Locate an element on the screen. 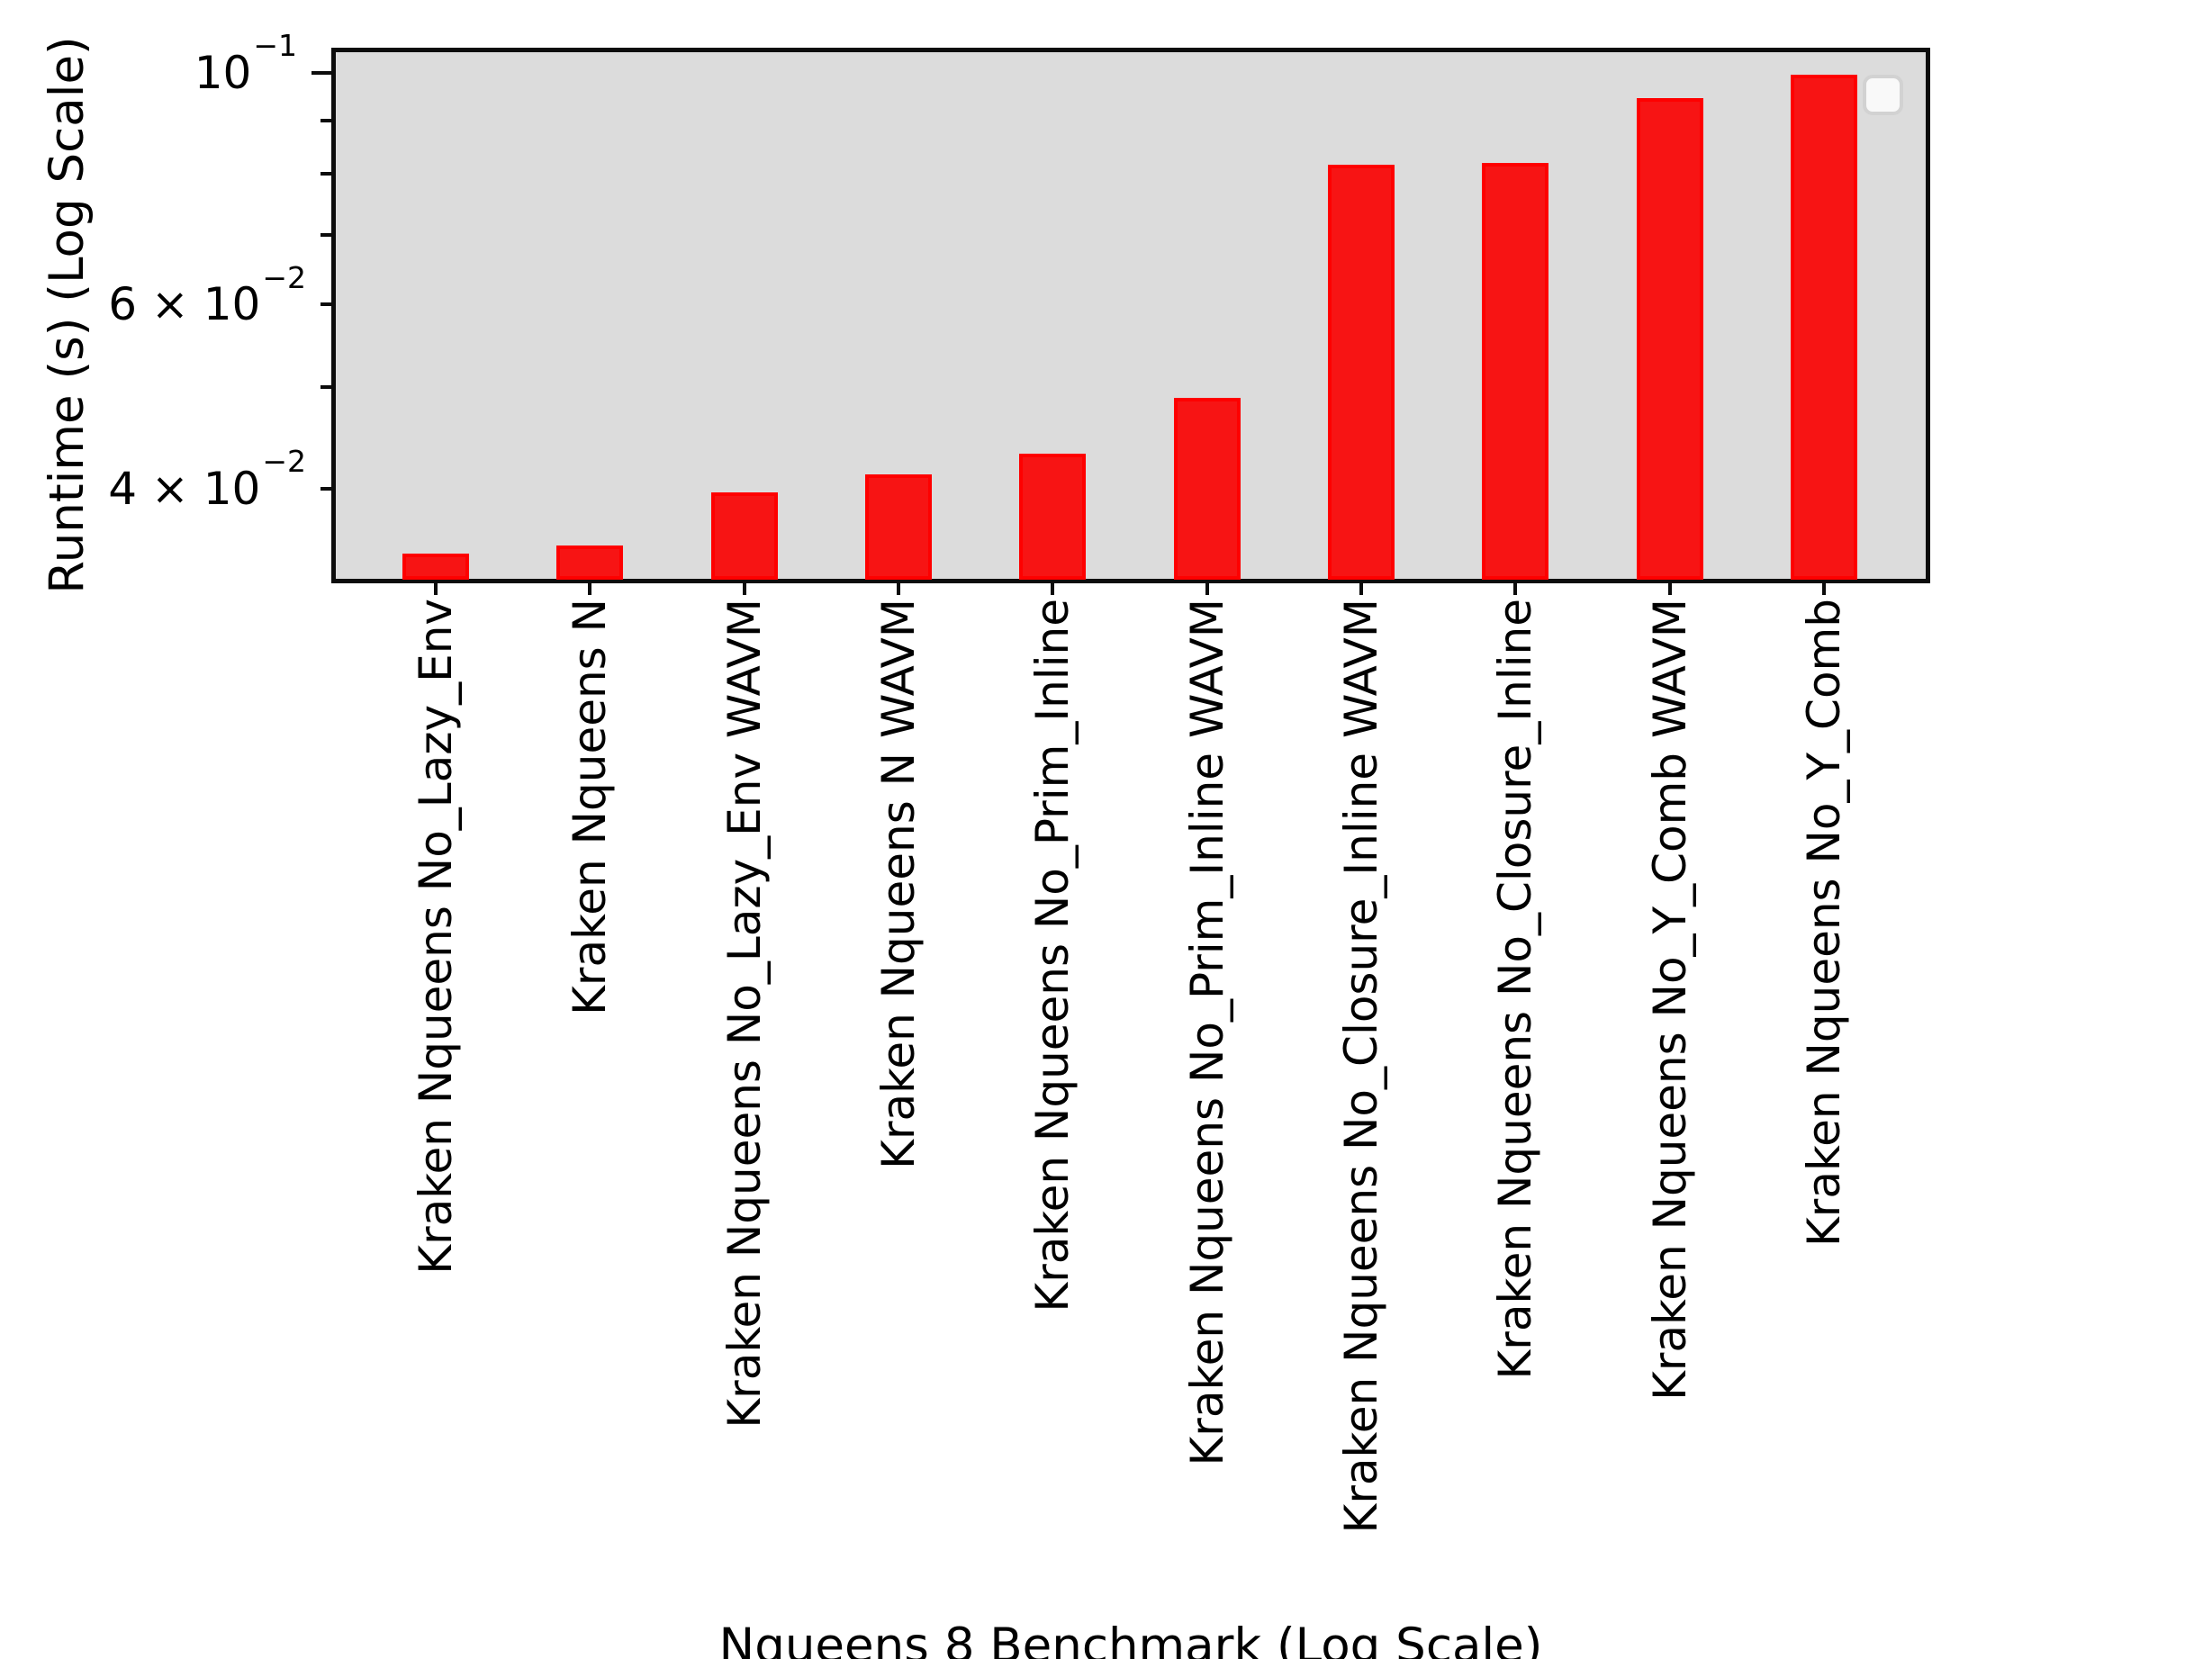 This screenshot has width=2212, height=1659. legend-box is located at coordinates (1883, 95).